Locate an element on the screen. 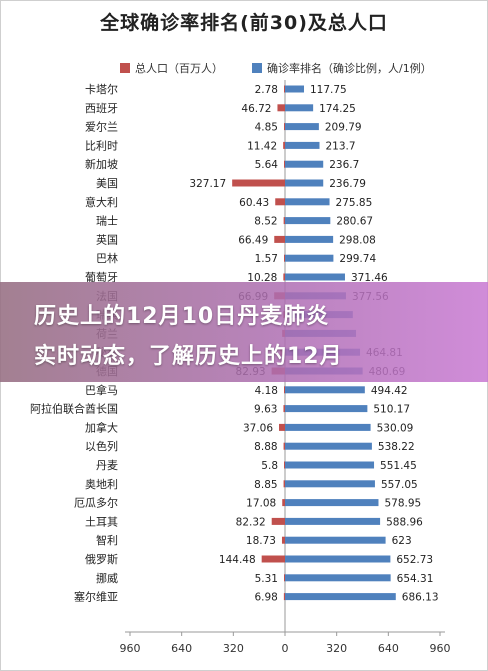  population-data-label: 5.64 is located at coordinates (267, 165).